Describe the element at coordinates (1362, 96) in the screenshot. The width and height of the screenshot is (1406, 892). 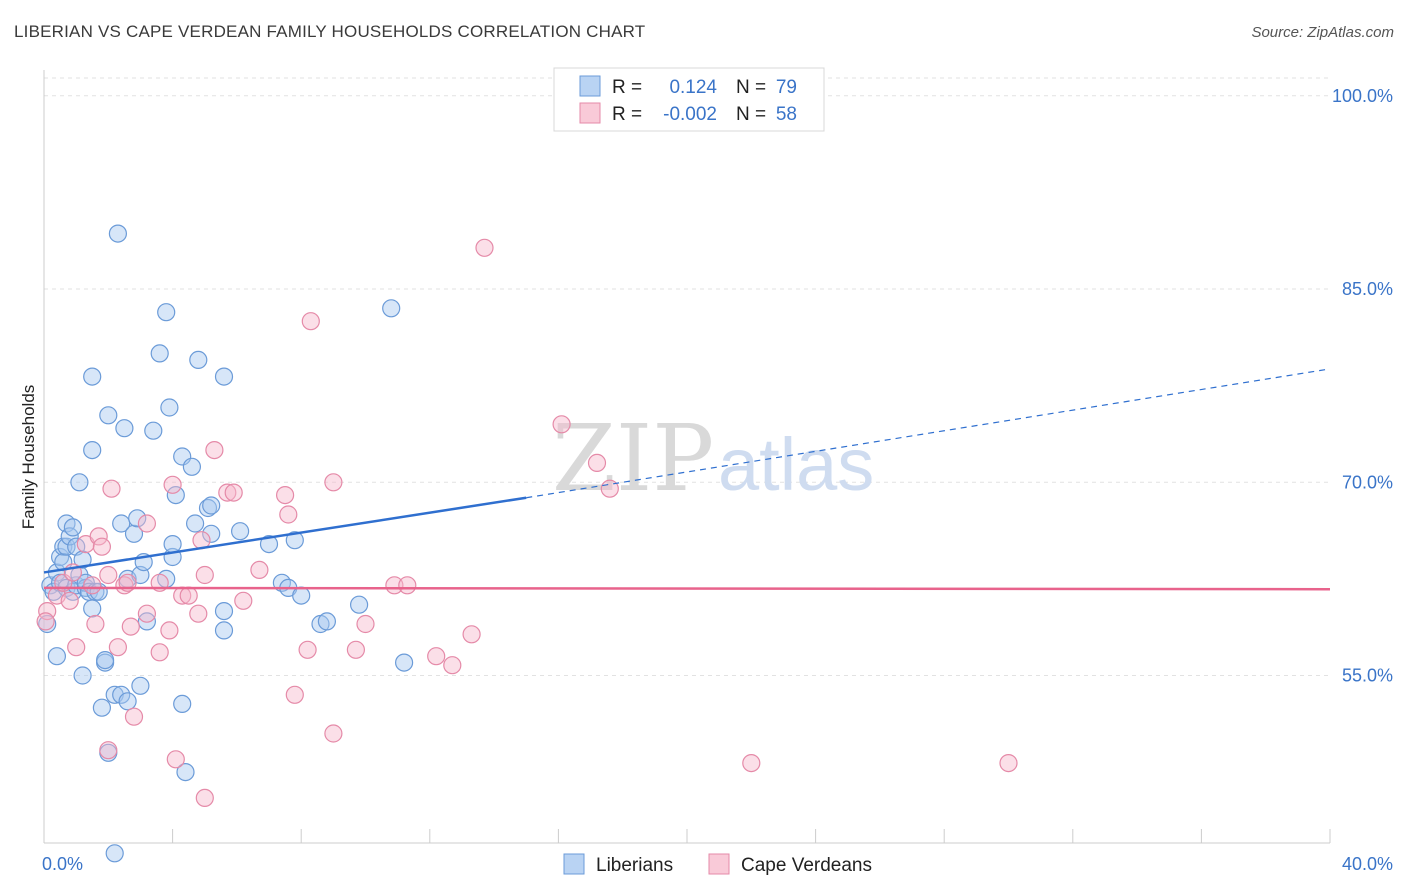
I see `y-tick-label: 100.0%` at that location.